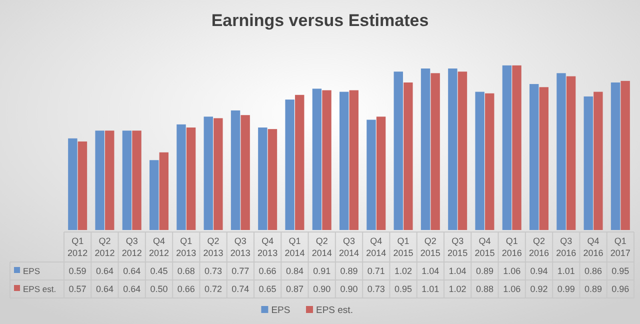  I want to click on x-tick-label: Q3 2016, so click(566, 247).